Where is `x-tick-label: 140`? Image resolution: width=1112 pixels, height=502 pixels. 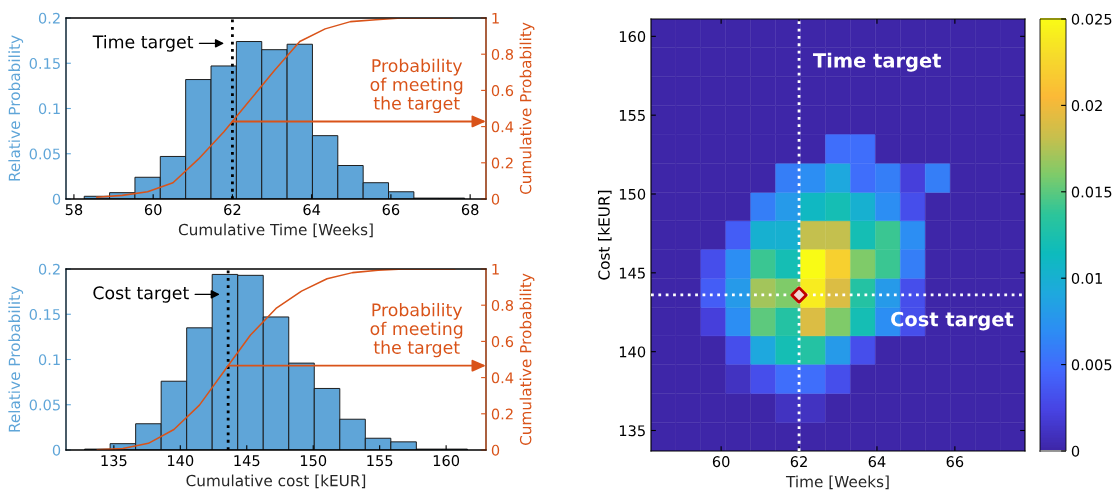 x-tick-label: 140 is located at coordinates (180, 461).